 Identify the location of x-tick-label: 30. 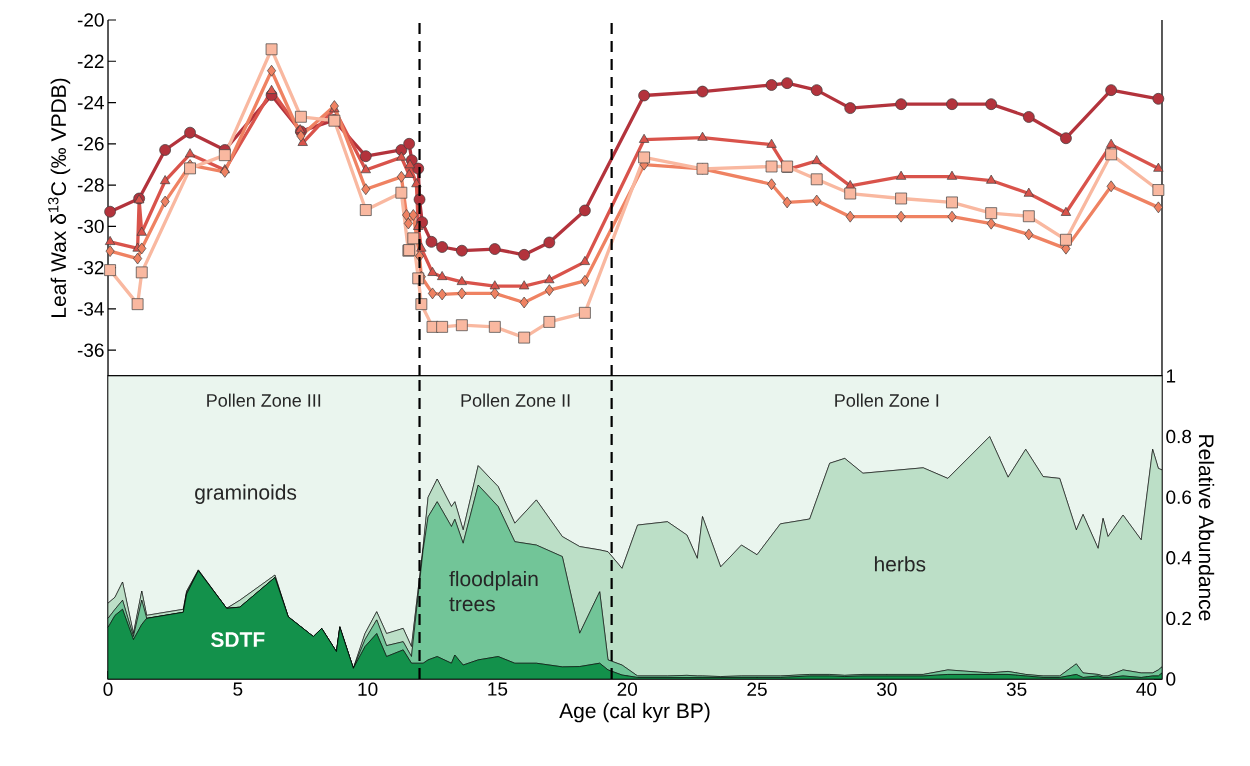
(886, 689).